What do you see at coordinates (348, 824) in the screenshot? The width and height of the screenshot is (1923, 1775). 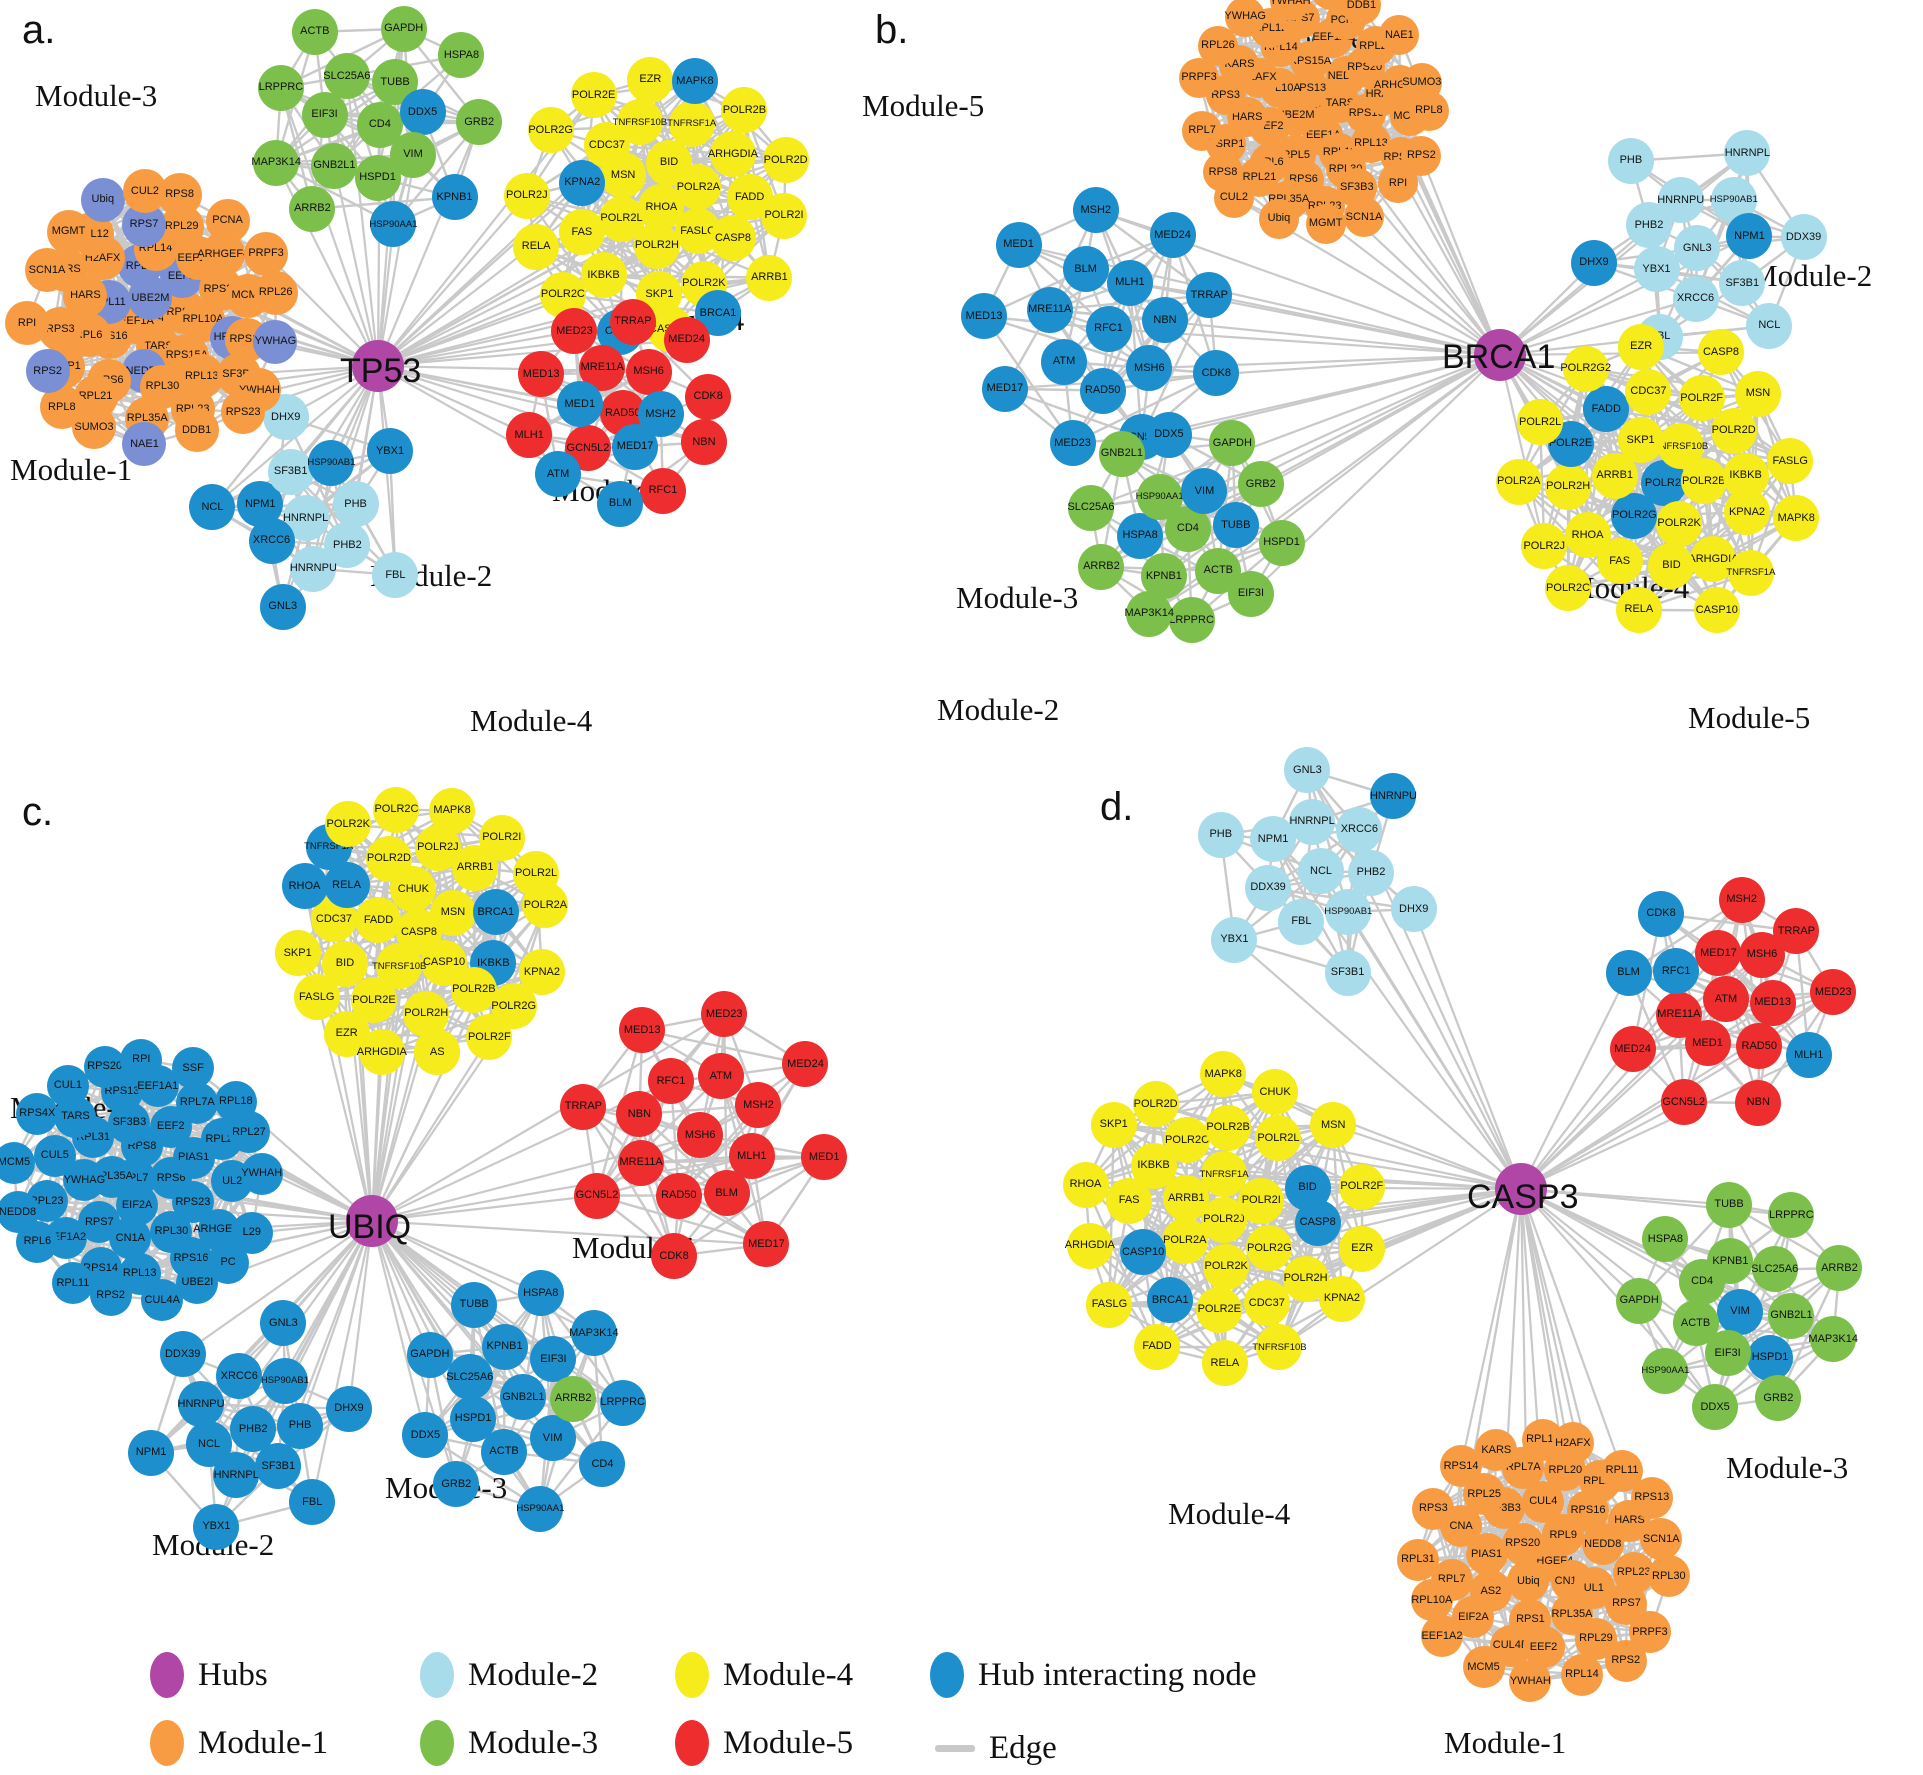 I see `node-polr2k: POLR2K` at bounding box center [348, 824].